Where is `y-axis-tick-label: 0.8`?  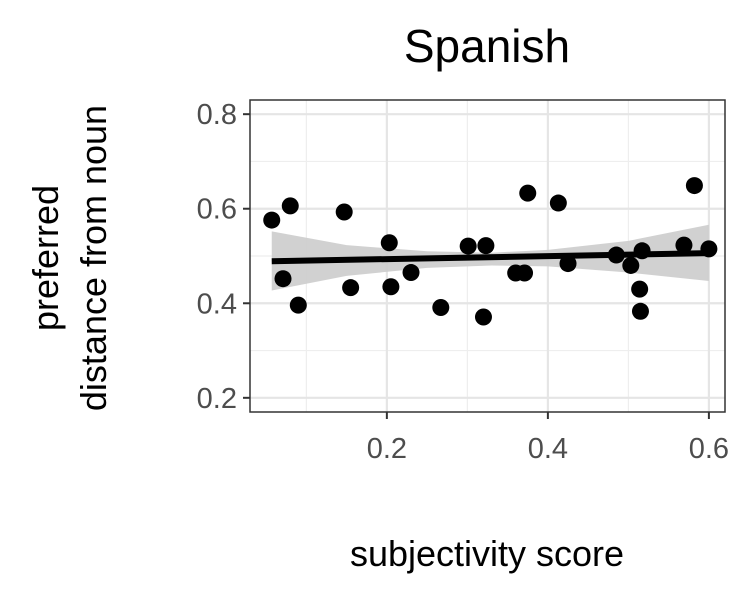 y-axis-tick-label: 0.8 is located at coordinates (217, 115).